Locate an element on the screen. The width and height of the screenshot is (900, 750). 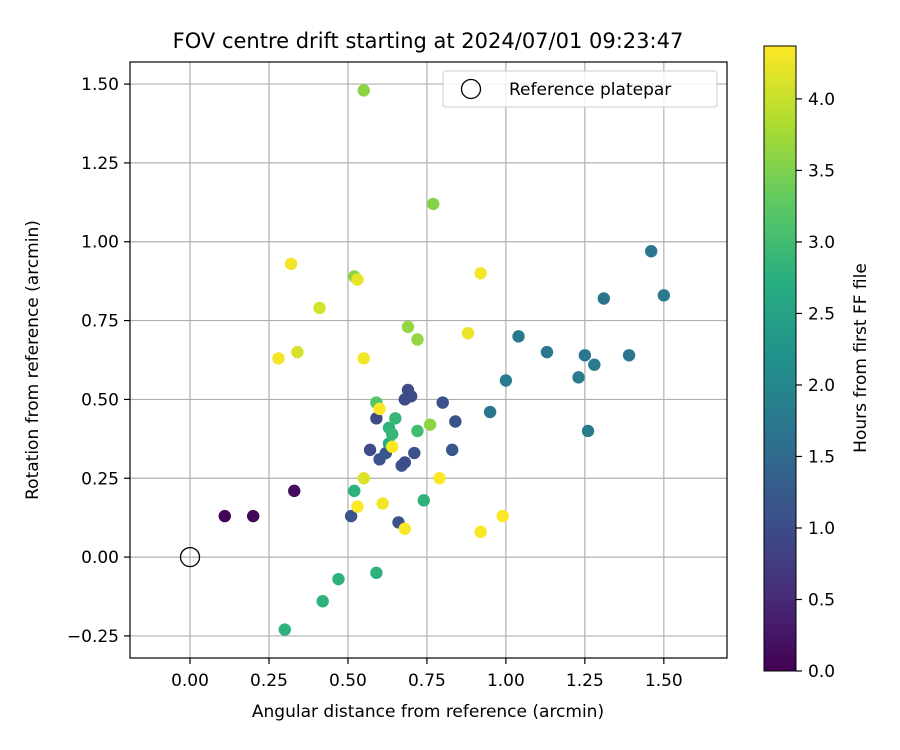
x-axis-ticks: 0.00 0.25 0.50 0.75 1.00 1.25 1.50 is located at coordinates (427, 674).